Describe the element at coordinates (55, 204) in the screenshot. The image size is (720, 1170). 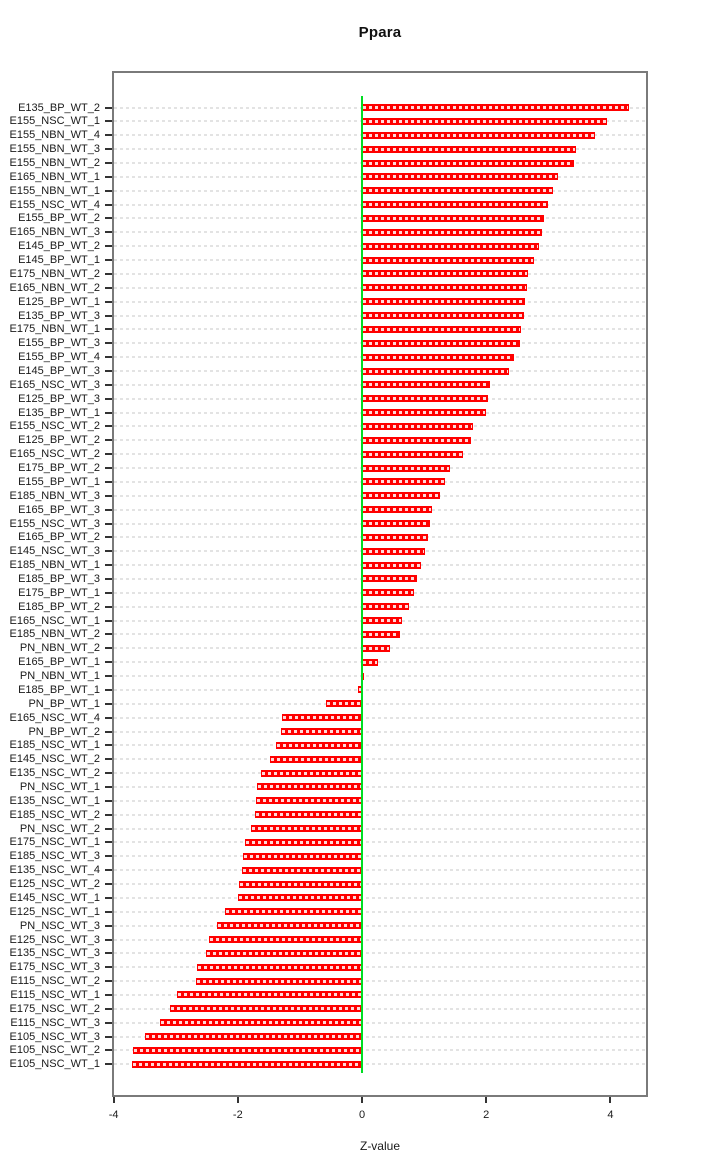
I see `y-axis-label: E155_NSC_WT_4` at that location.